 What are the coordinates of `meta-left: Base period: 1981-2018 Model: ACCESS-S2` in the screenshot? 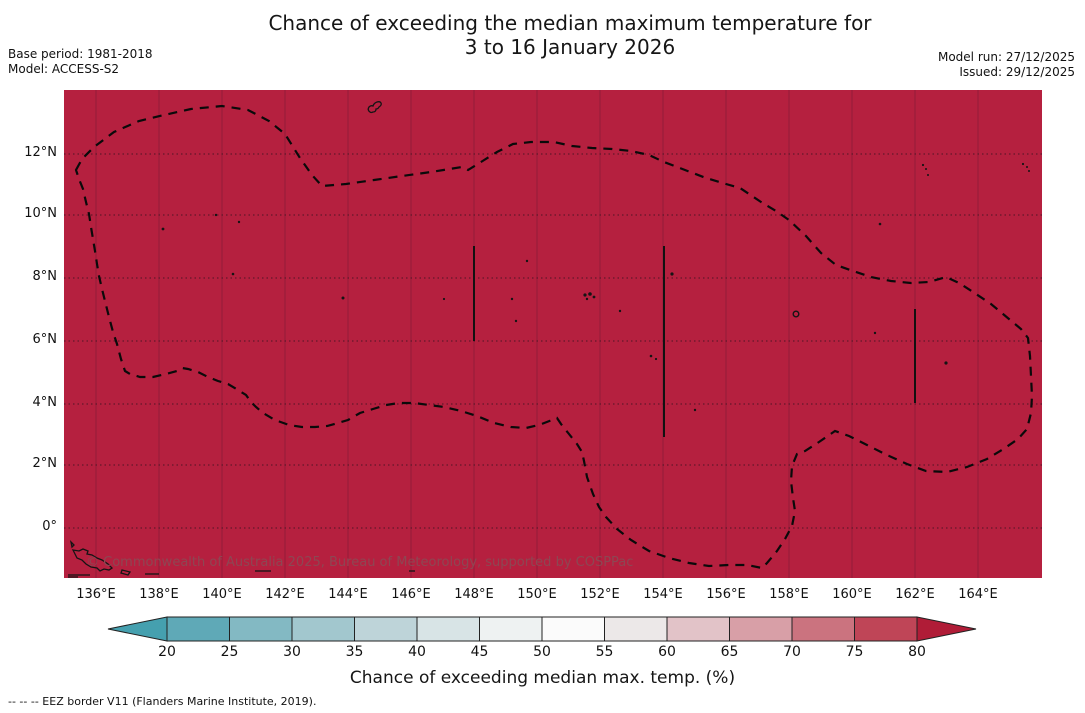 It's located at (80, 62).